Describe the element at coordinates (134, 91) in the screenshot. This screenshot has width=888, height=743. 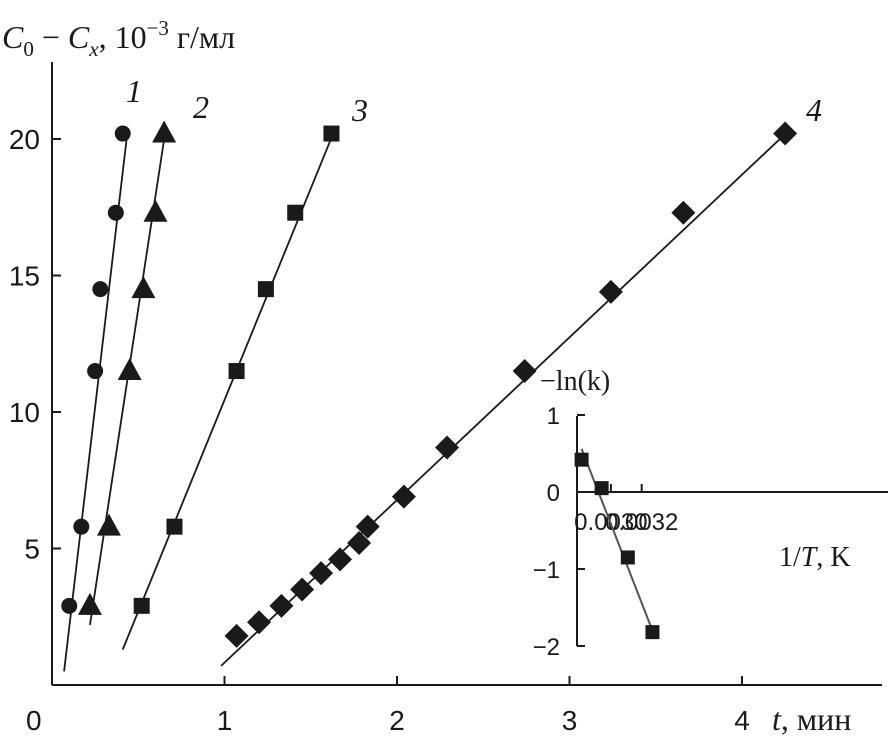
I see `series-1-label: 1` at that location.